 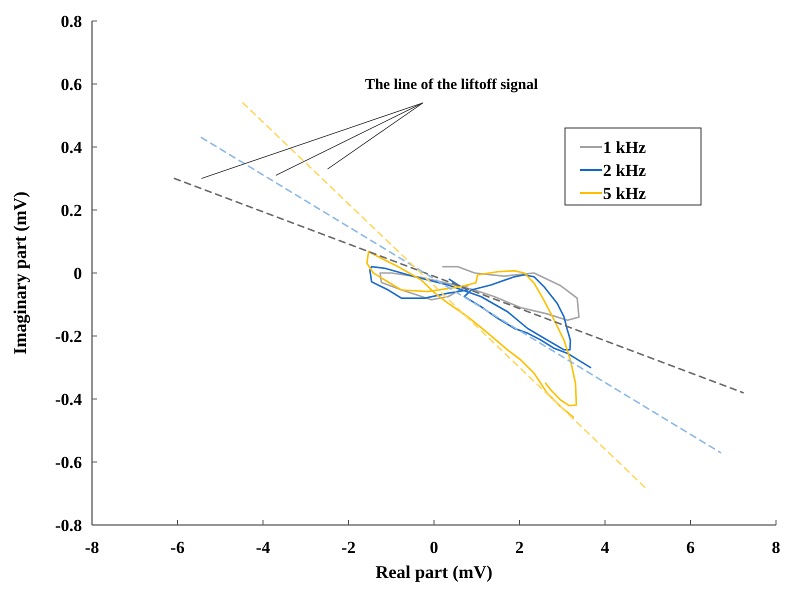 I want to click on annotation: The line of the liftoff signal, so click(x=451, y=84).